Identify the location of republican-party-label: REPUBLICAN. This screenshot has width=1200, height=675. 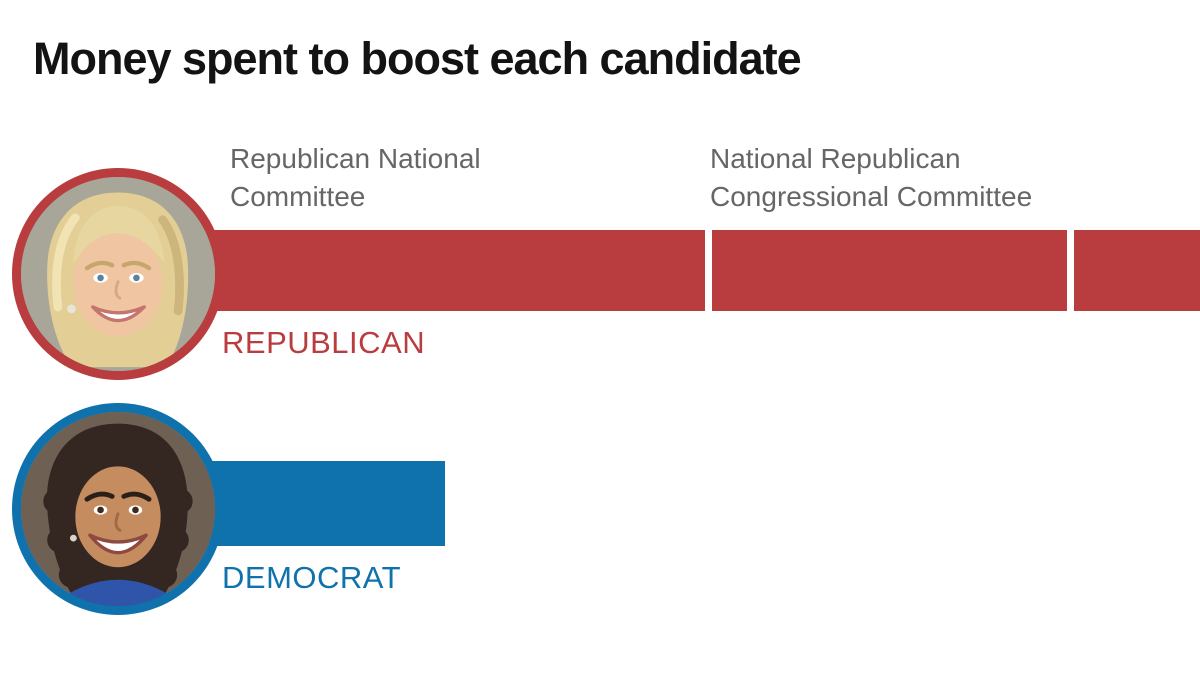
(324, 342).